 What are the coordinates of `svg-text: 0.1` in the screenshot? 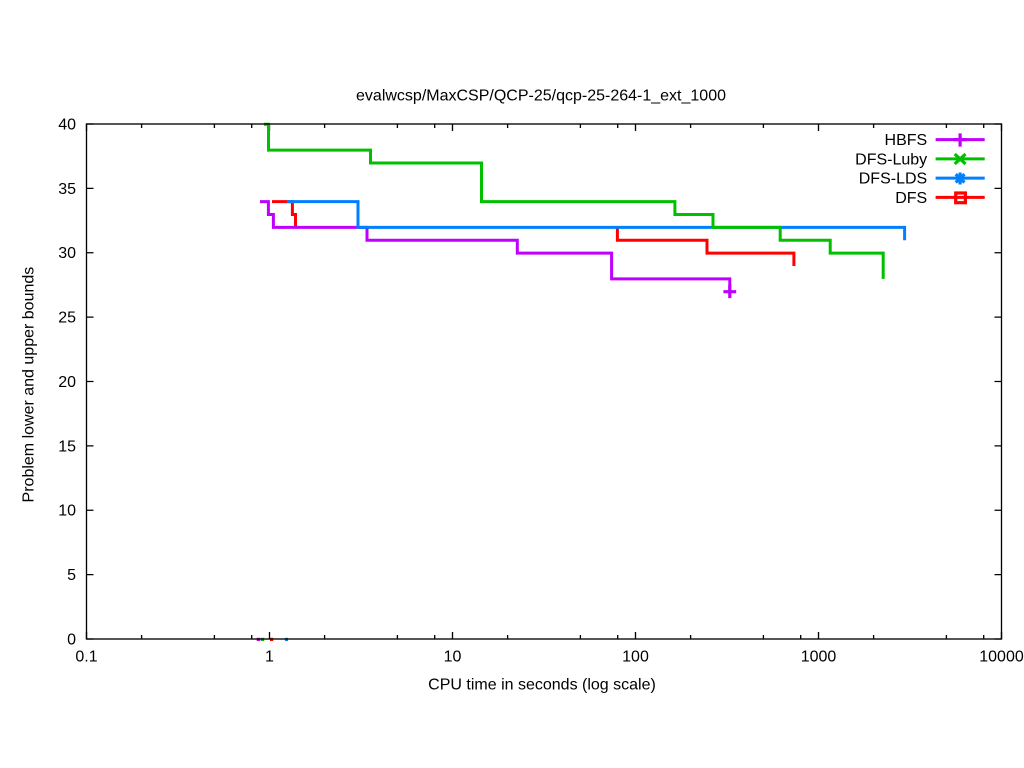 It's located at (86, 657).